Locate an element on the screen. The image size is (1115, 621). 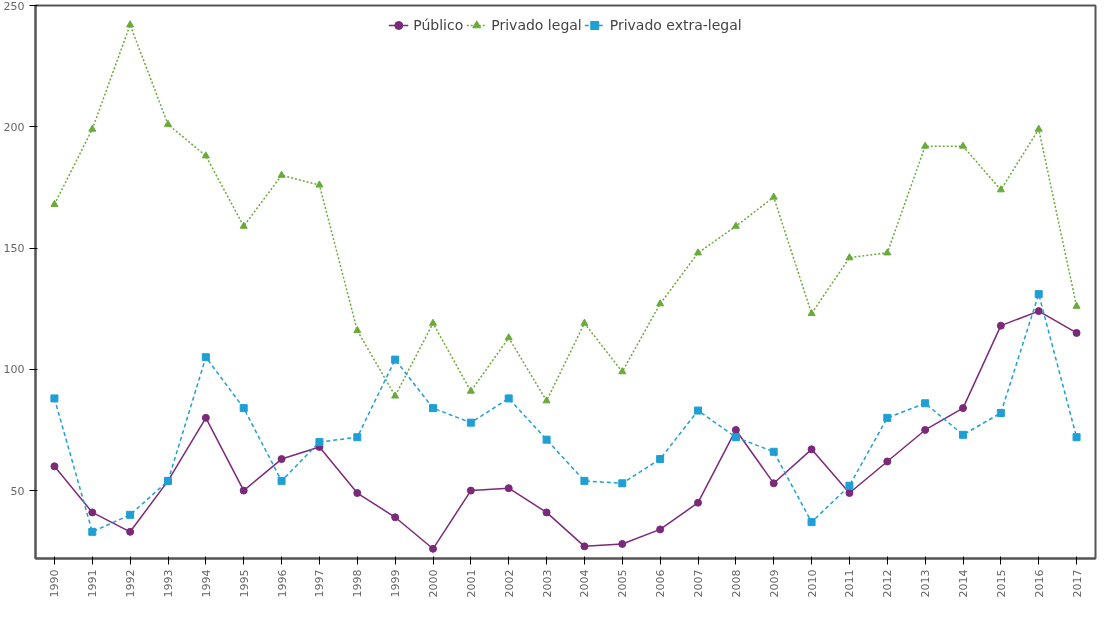
x-tick-label: 2002 is located at coordinates (509, 583).